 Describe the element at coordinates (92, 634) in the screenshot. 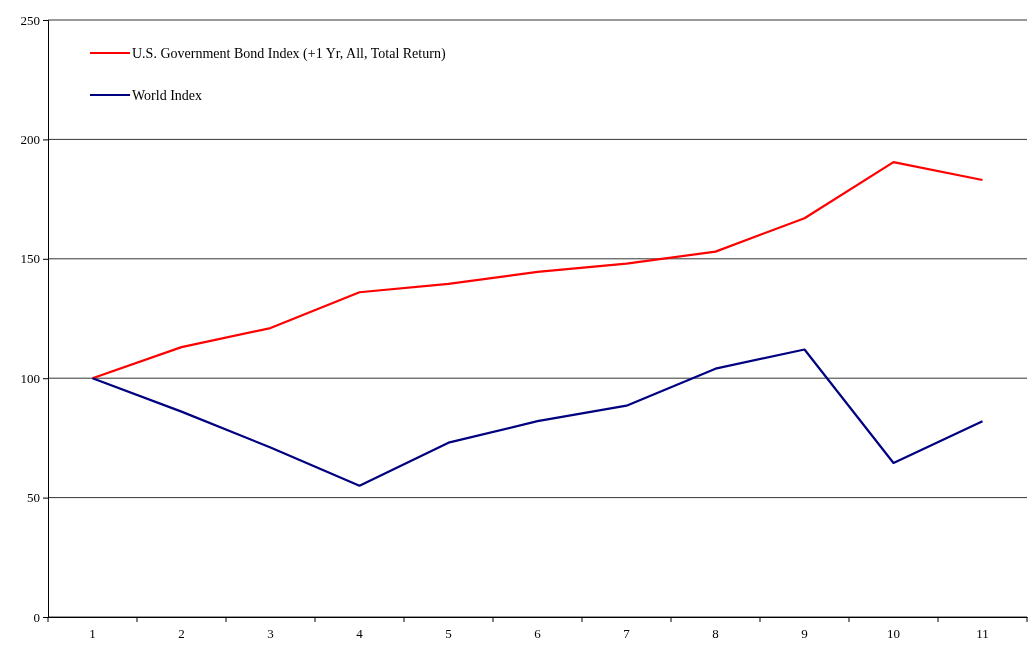

I see `x-tick-label: 1` at that location.